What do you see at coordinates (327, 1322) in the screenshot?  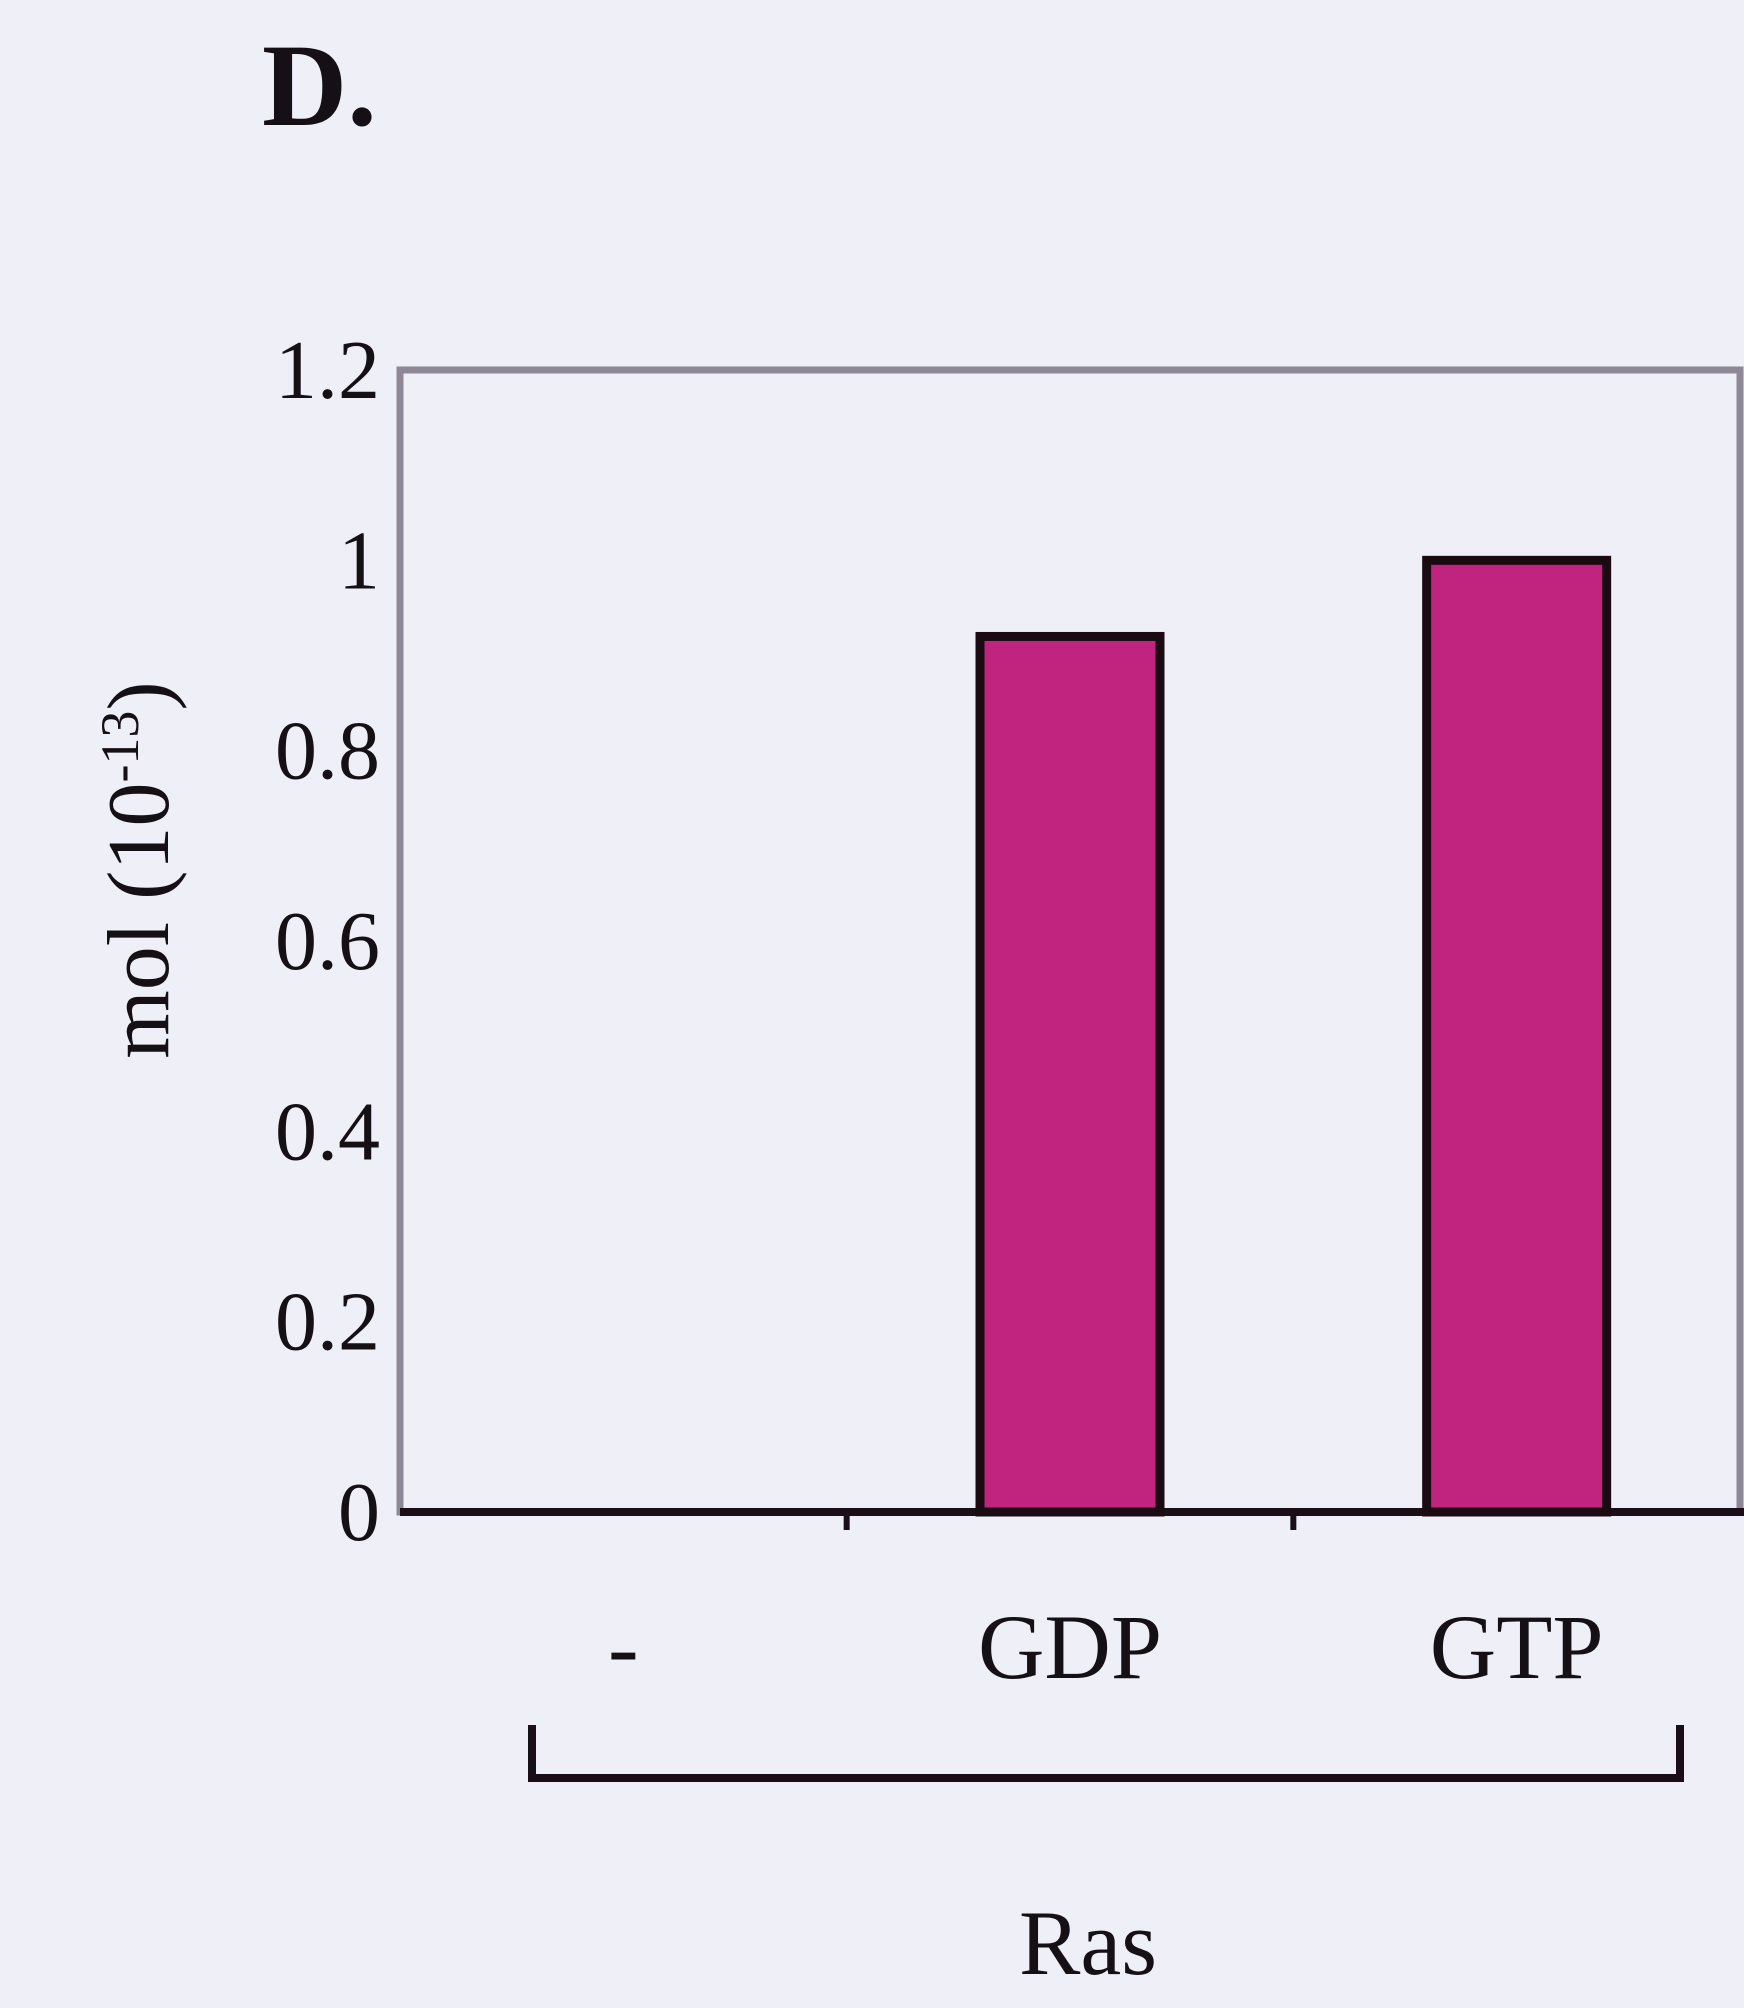 I see `y-tick-label: 0.2` at bounding box center [327, 1322].